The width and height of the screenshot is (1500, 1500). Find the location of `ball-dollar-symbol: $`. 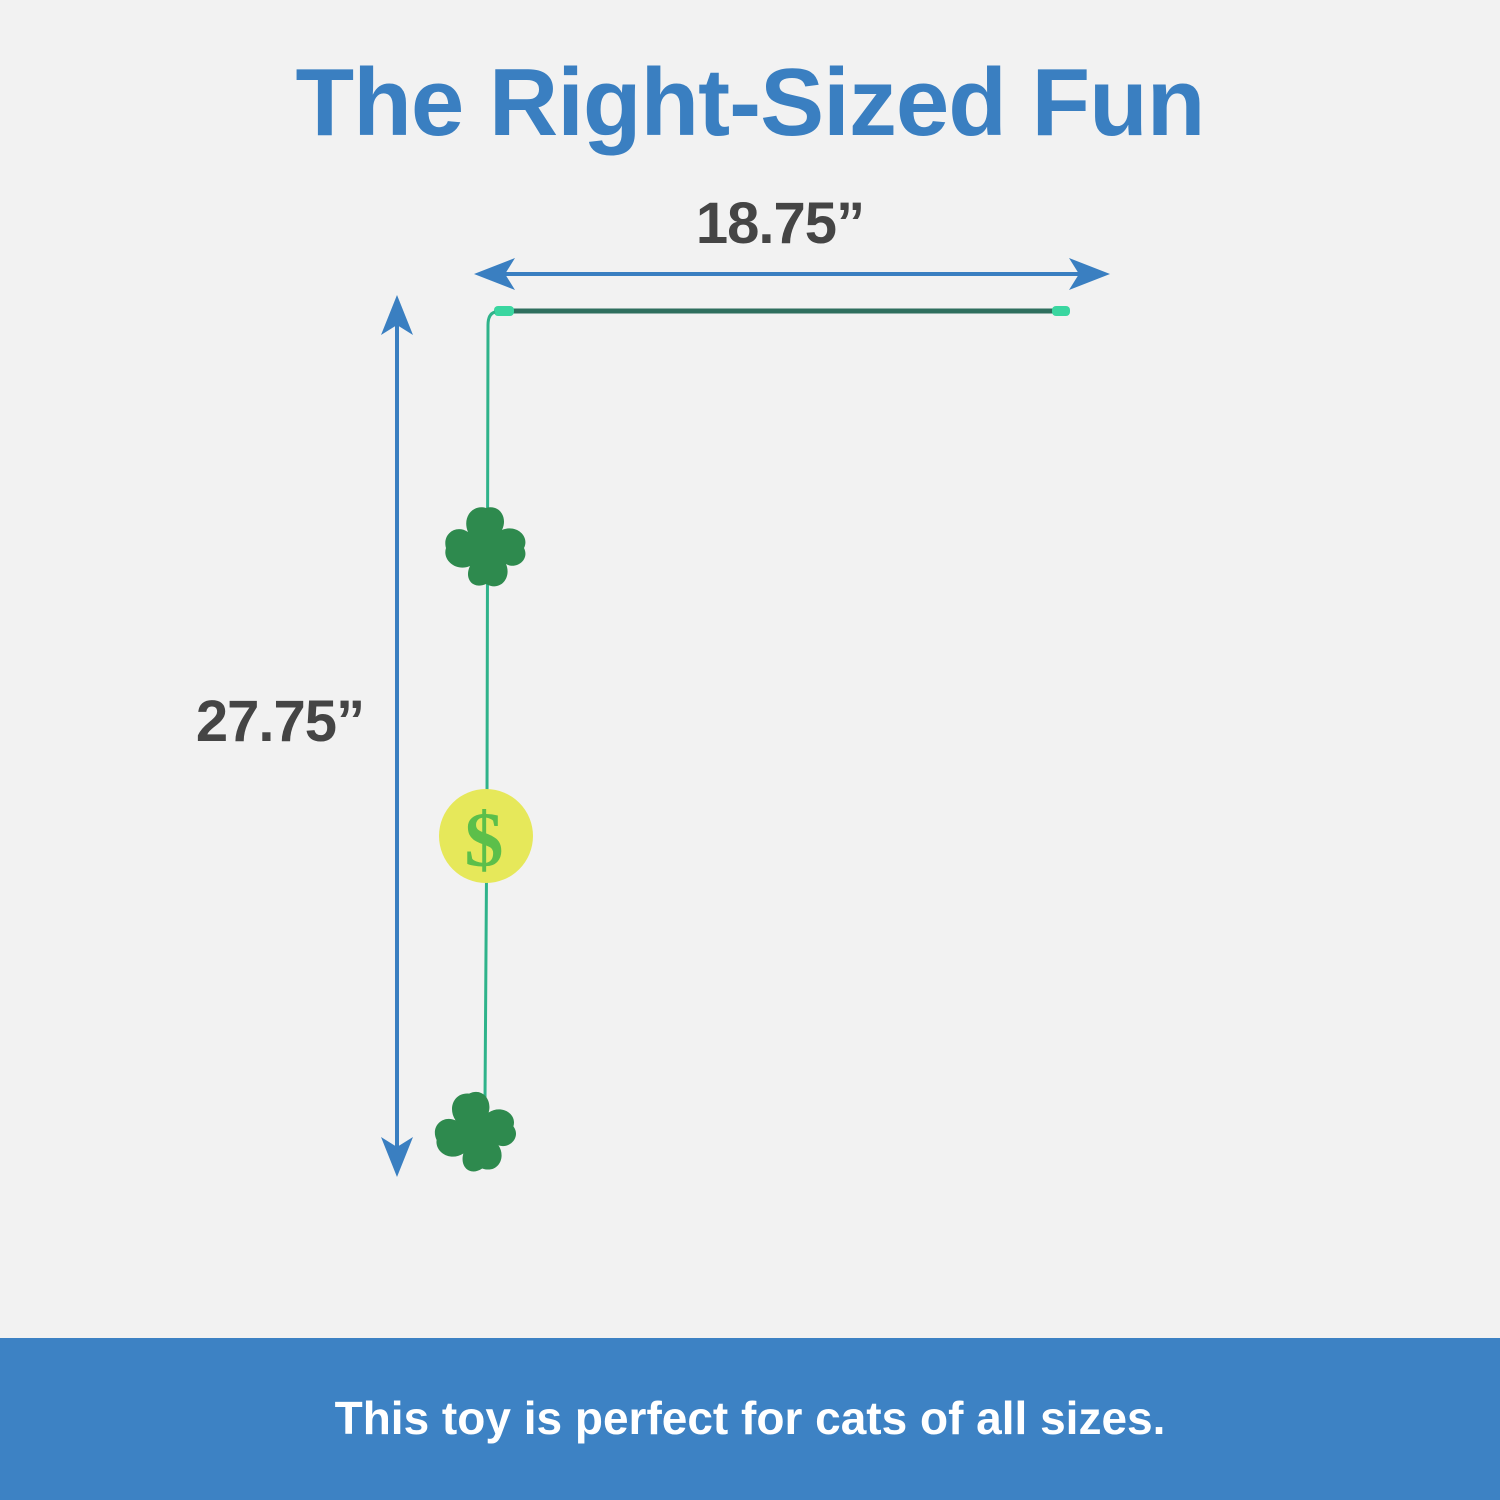

ball-dollar-symbol: $ is located at coordinates (484, 839).